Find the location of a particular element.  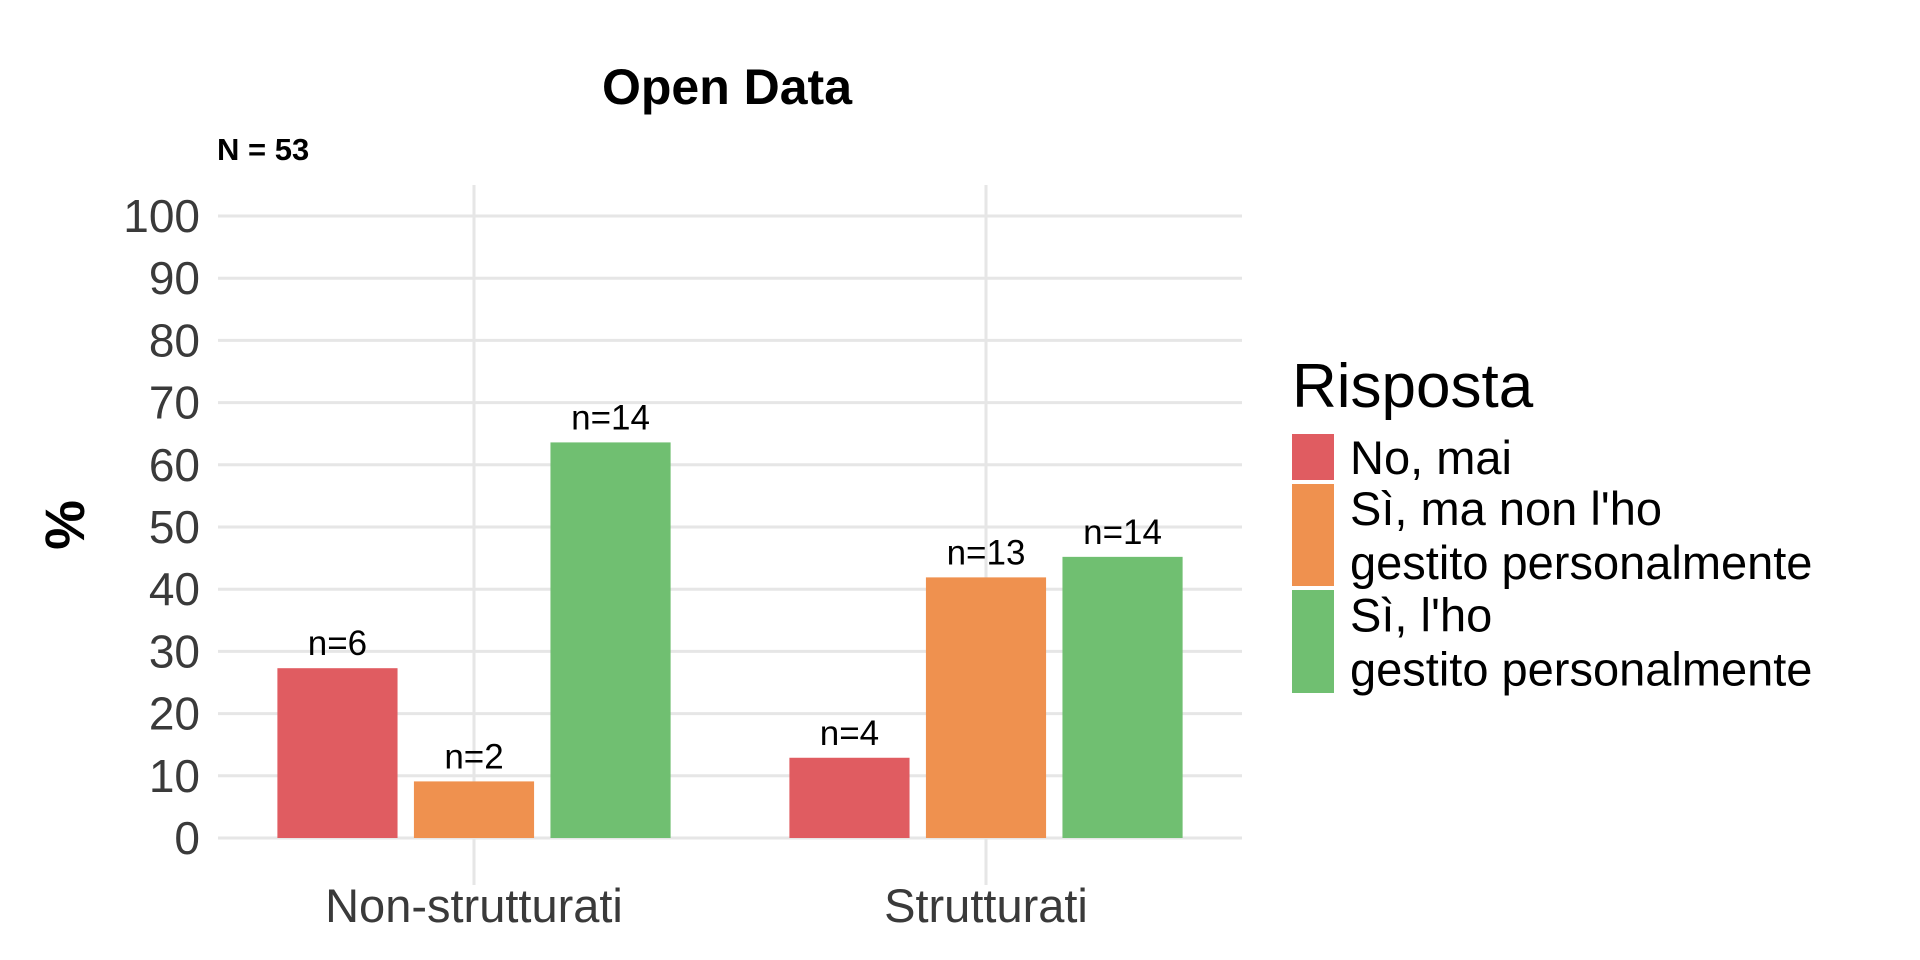

chart-title: Open Data is located at coordinates (727, 87).